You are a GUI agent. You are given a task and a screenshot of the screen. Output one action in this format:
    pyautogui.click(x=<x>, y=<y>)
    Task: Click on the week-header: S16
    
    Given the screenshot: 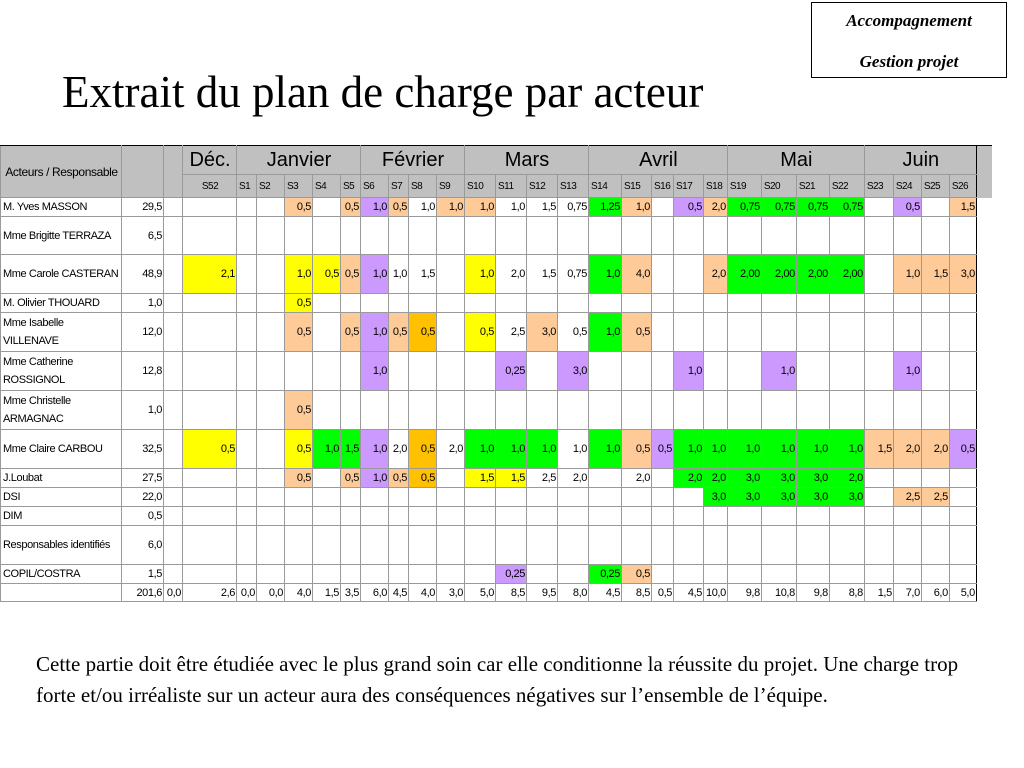 What is the action you would take?
    pyautogui.click(x=662, y=186)
    